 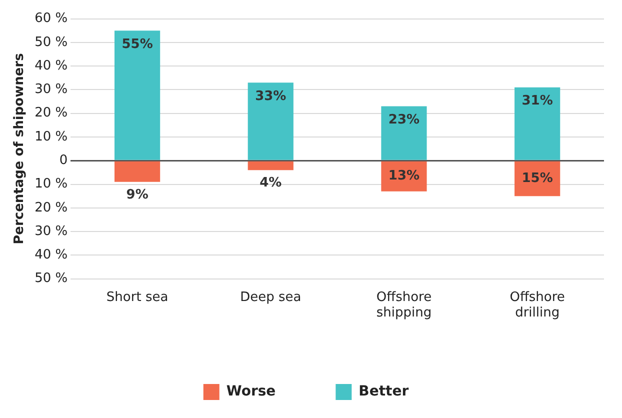 What do you see at coordinates (404, 120) in the screenshot?
I see `data-label: 23%` at bounding box center [404, 120].